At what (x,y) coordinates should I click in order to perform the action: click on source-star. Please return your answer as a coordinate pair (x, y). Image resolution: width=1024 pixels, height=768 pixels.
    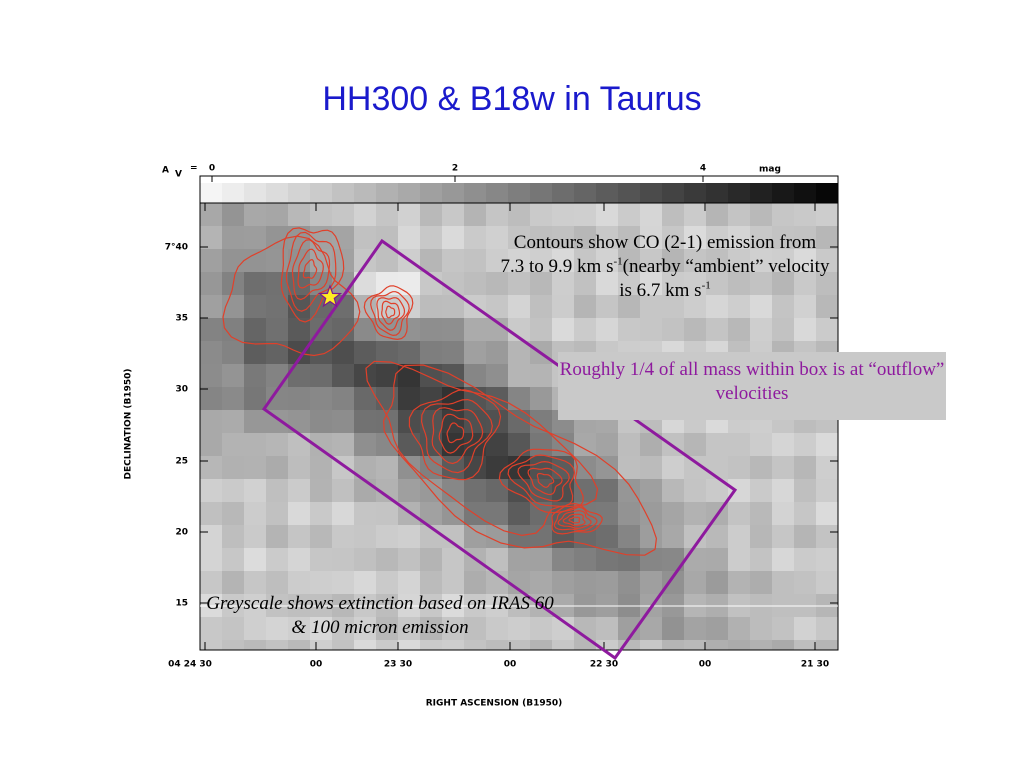
    Looking at the image, I should click on (330, 296).